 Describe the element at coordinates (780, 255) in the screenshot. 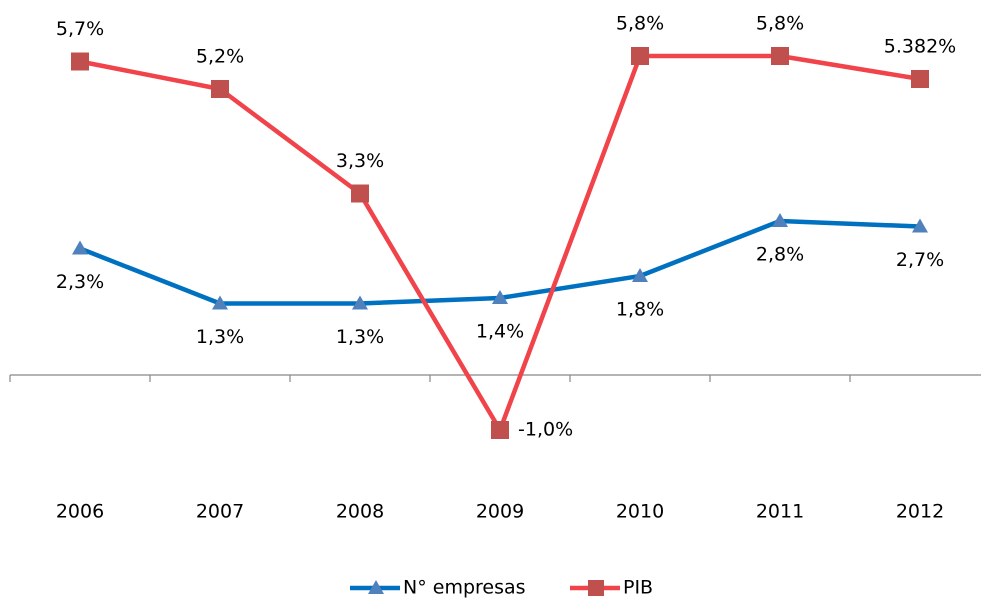

I see `data-label: 2,8%` at that location.